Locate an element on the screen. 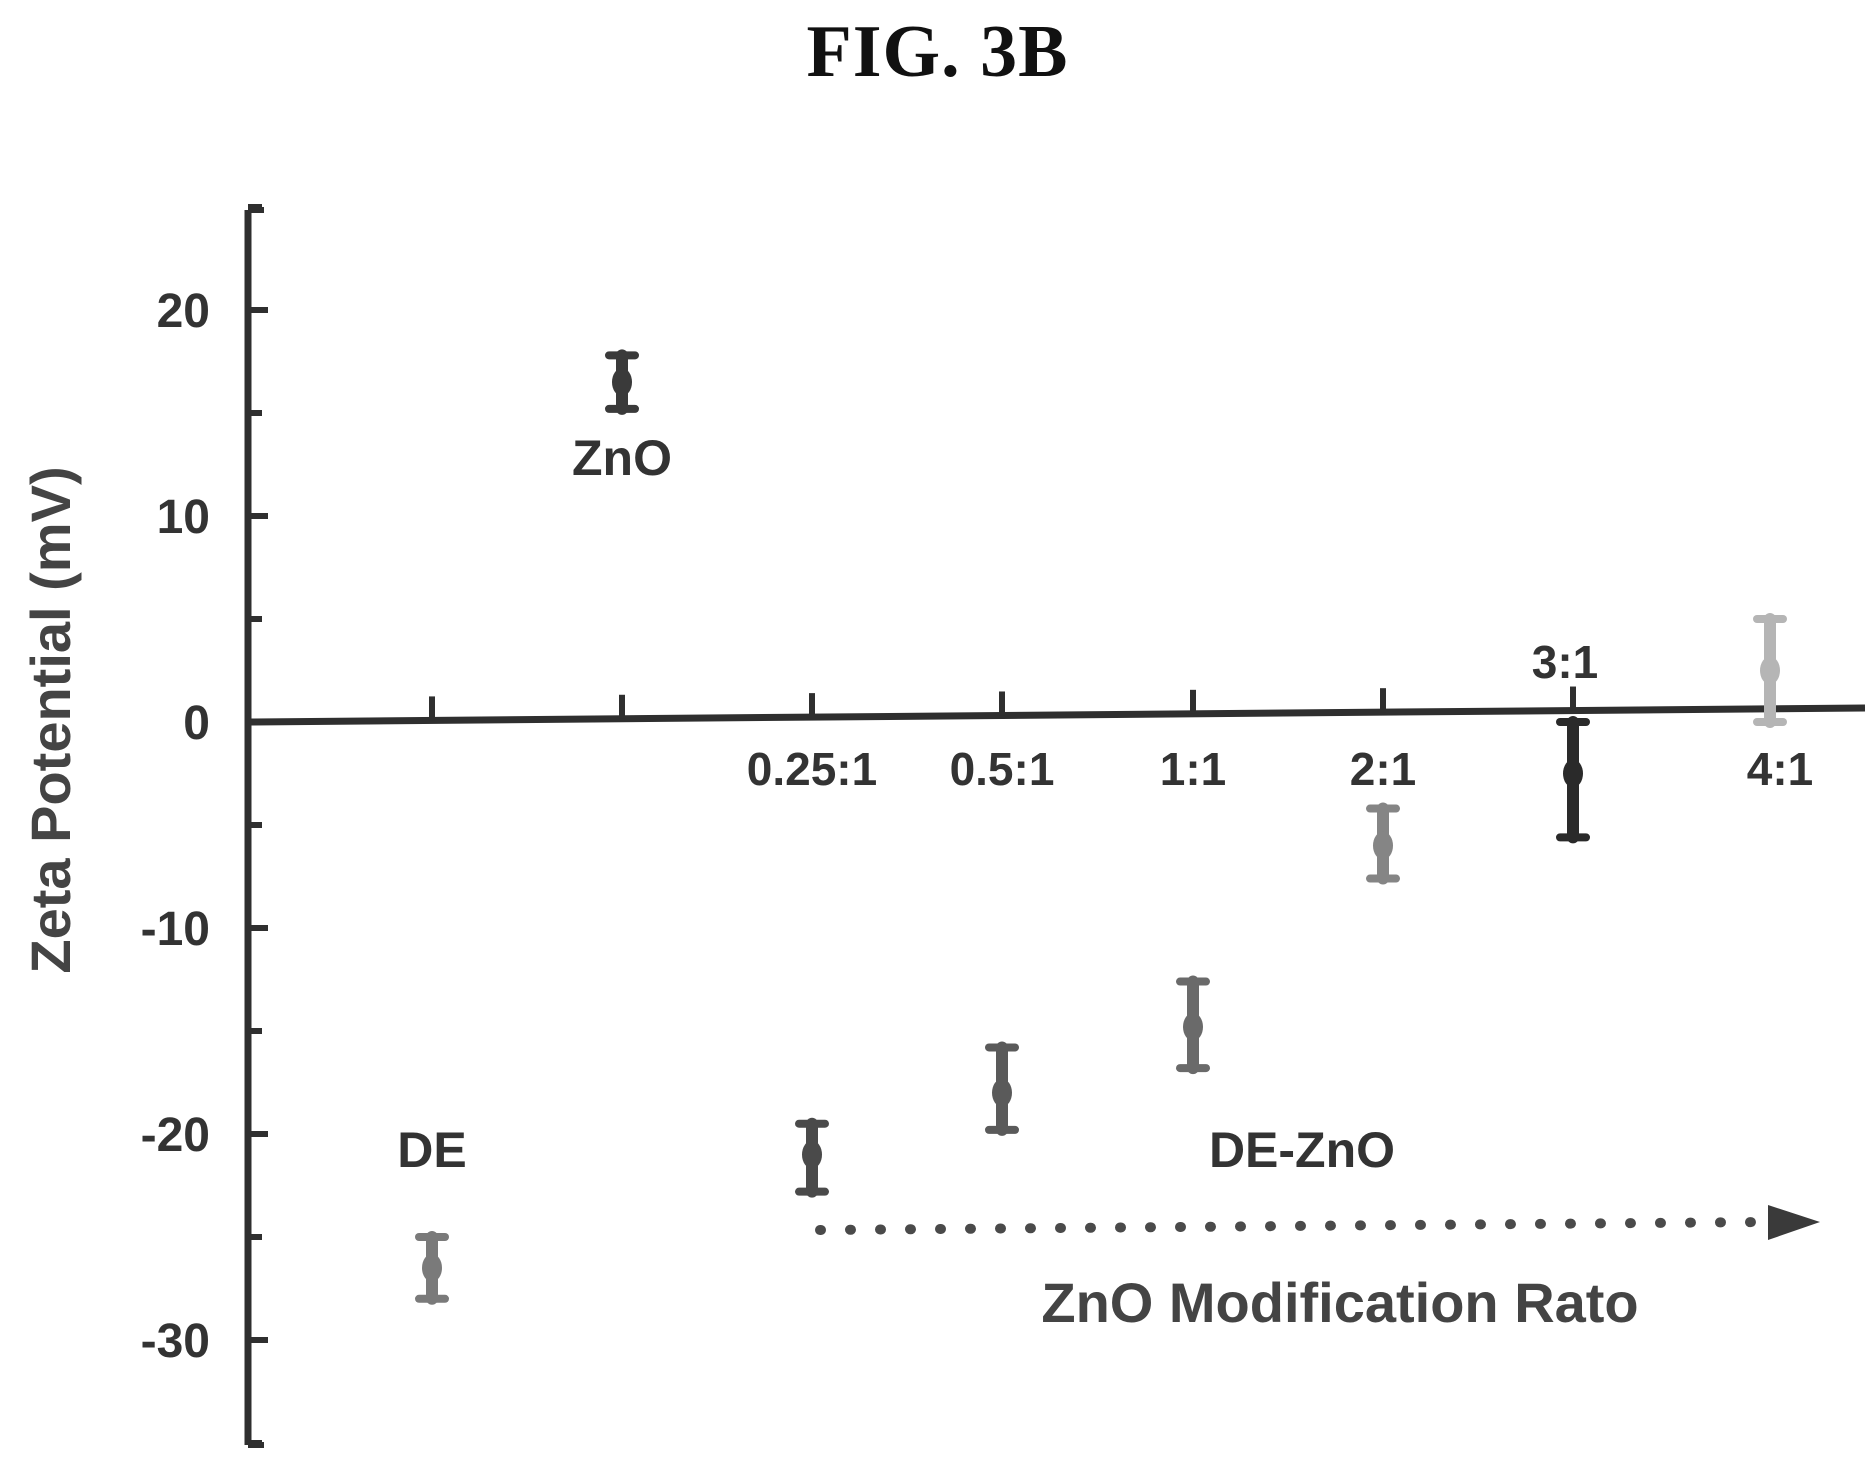  y-axis-ticks: 20 10 0 -10 -20 -30 is located at coordinates (204, 825).